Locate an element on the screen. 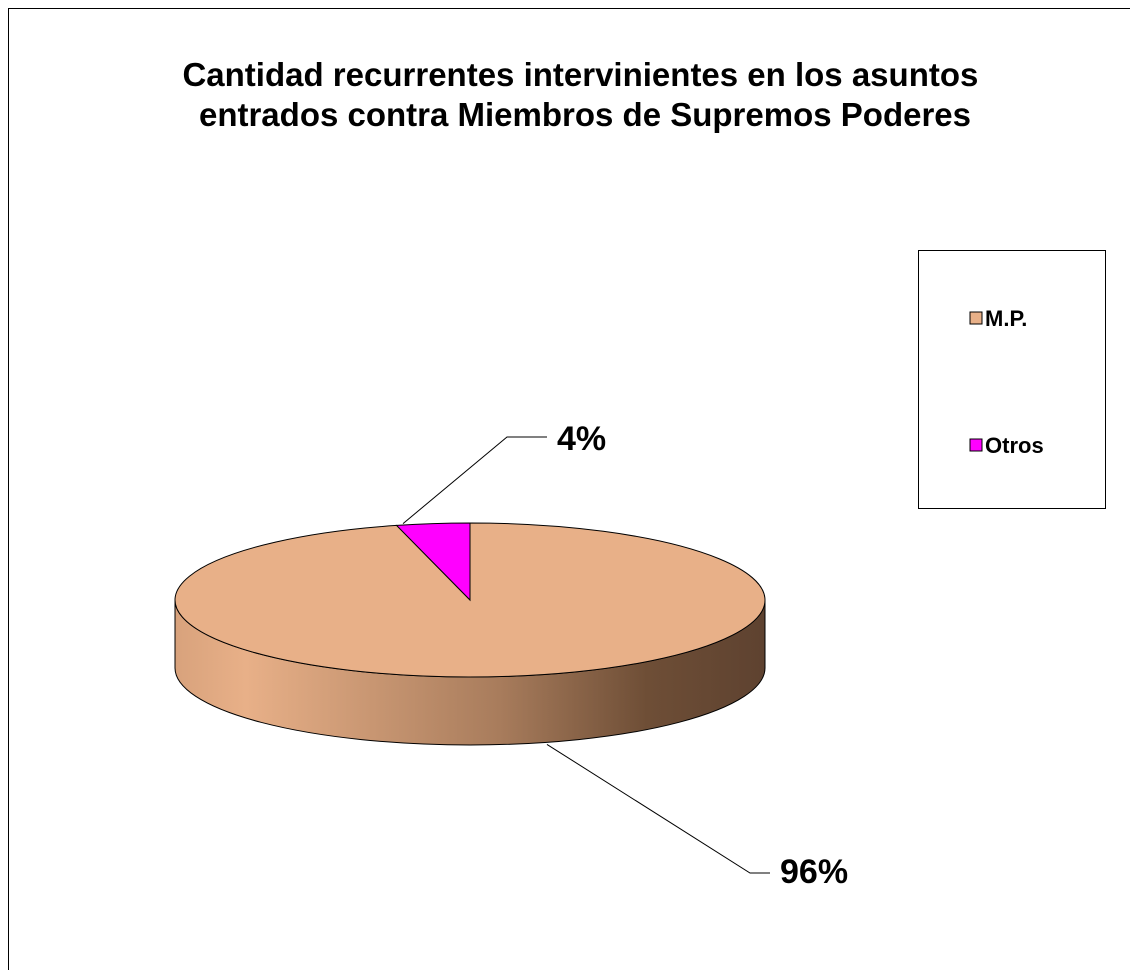 The width and height of the screenshot is (1130, 970). pie-slice is located at coordinates (433, 562).